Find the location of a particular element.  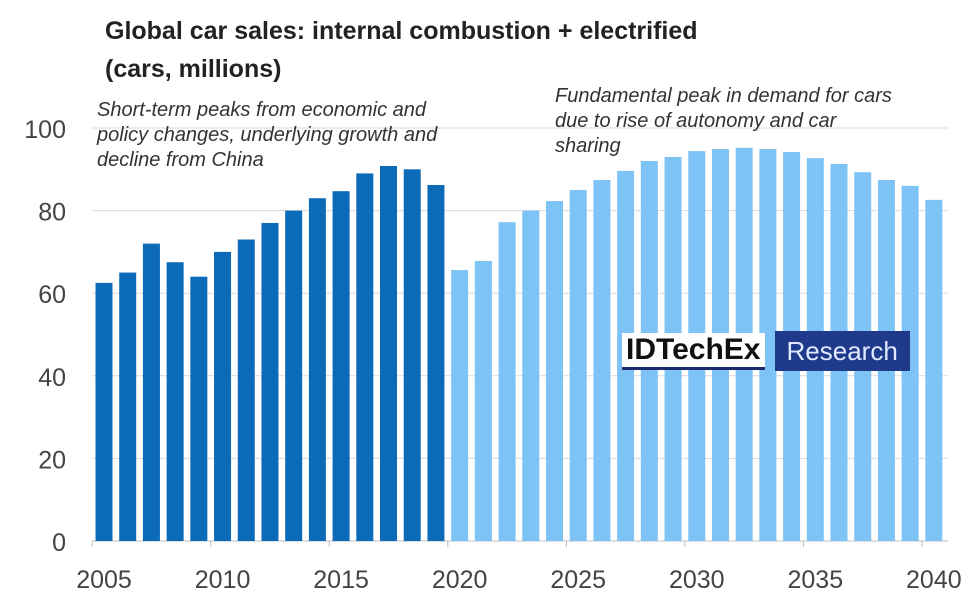

annotation-line: policy changes, underlying growth and is located at coordinates (267, 135).